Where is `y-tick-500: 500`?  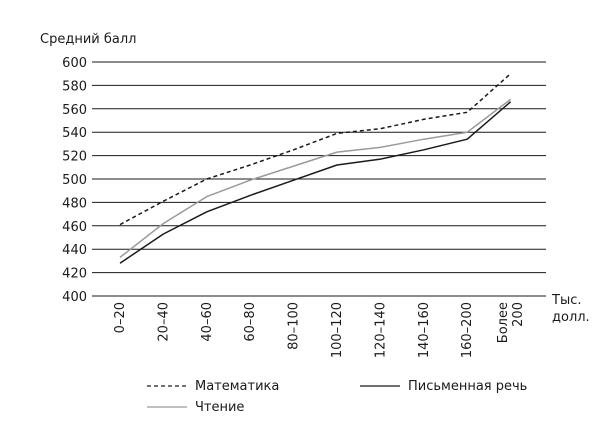
y-tick-500: 500 is located at coordinates (74, 180).